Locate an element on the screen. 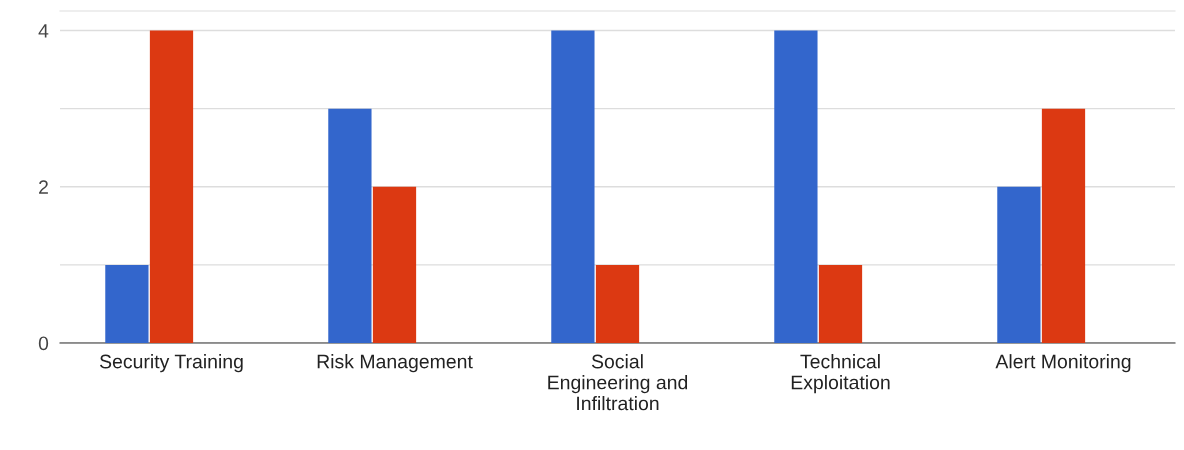 The image size is (1184, 450). x-tick-label: Security Training is located at coordinates (171, 363).